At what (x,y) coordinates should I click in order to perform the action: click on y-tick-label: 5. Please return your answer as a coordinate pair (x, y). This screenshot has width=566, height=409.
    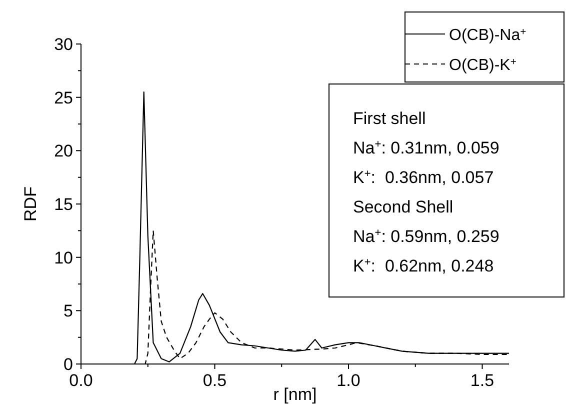
    Looking at the image, I should click on (68, 311).